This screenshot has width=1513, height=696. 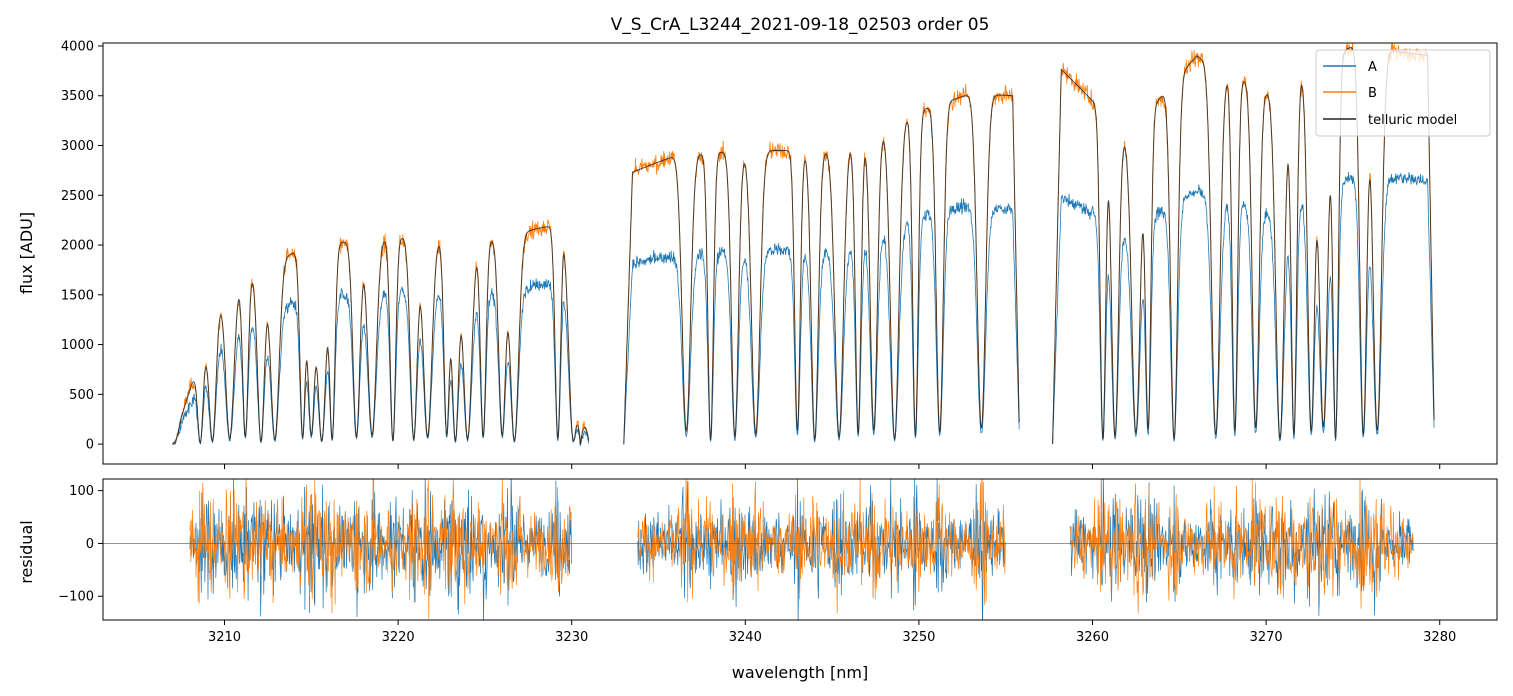 I want to click on legend-box, so click(x=1403, y=93).